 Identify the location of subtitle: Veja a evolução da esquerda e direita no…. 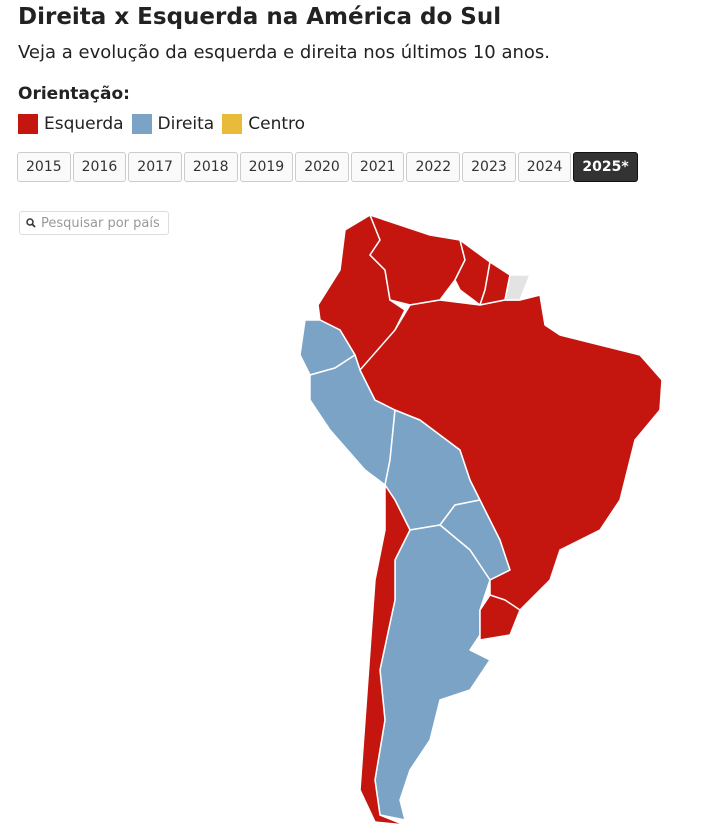
(284, 52).